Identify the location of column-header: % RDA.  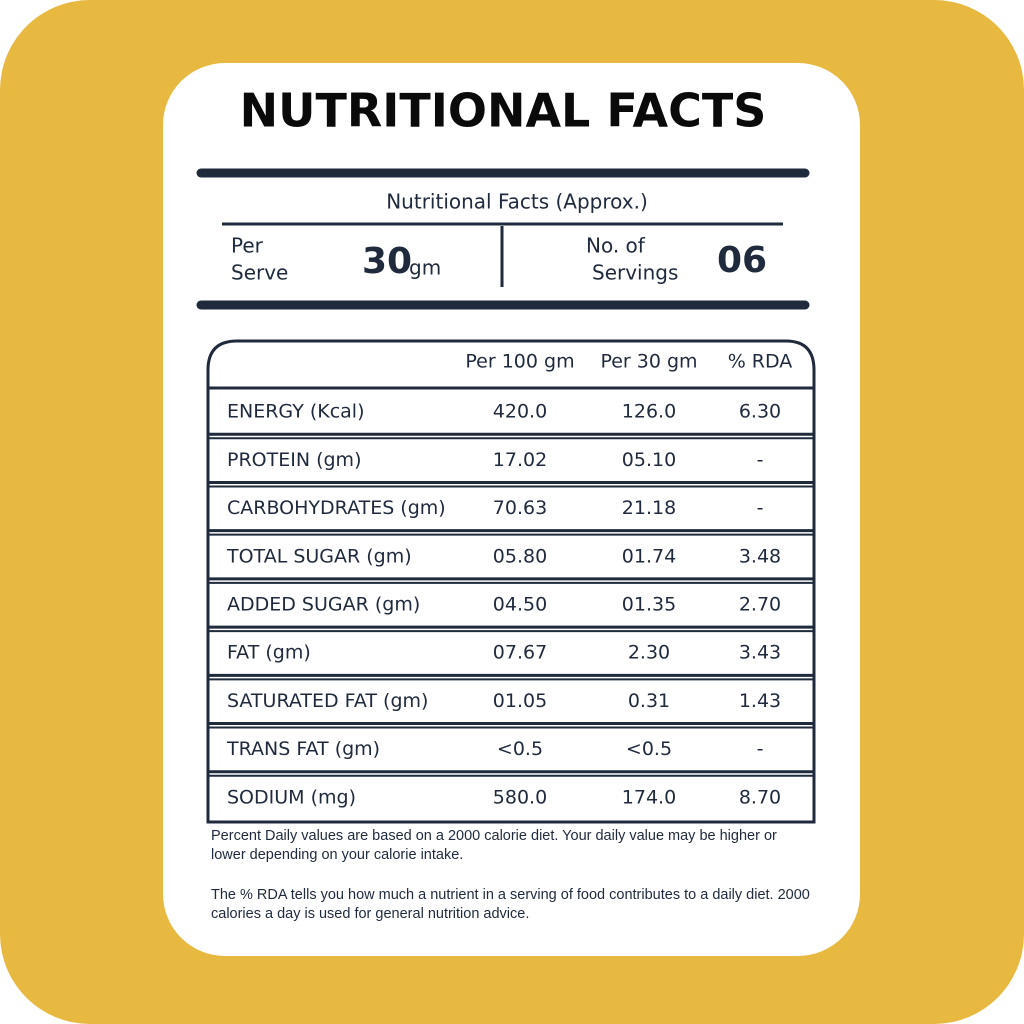
(760, 362).